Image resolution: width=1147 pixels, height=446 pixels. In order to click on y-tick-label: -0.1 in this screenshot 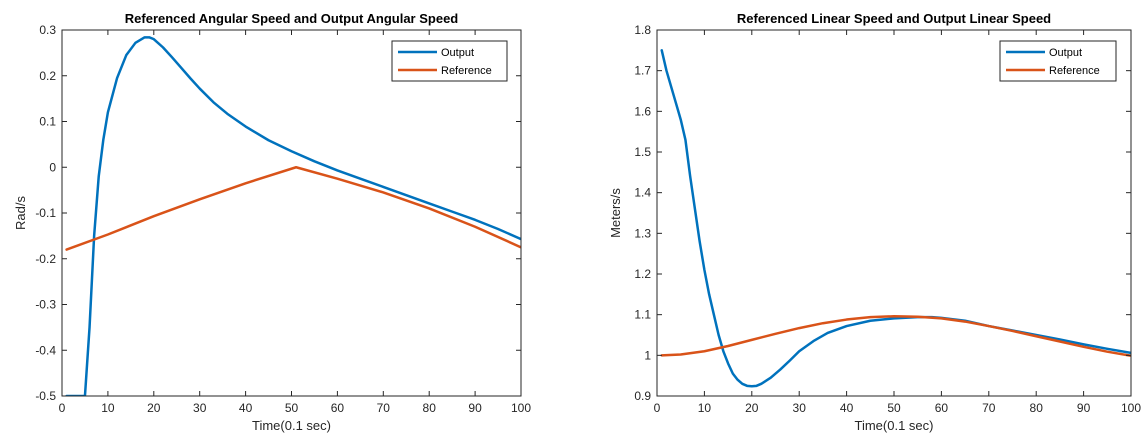, I will do `click(45, 213)`.